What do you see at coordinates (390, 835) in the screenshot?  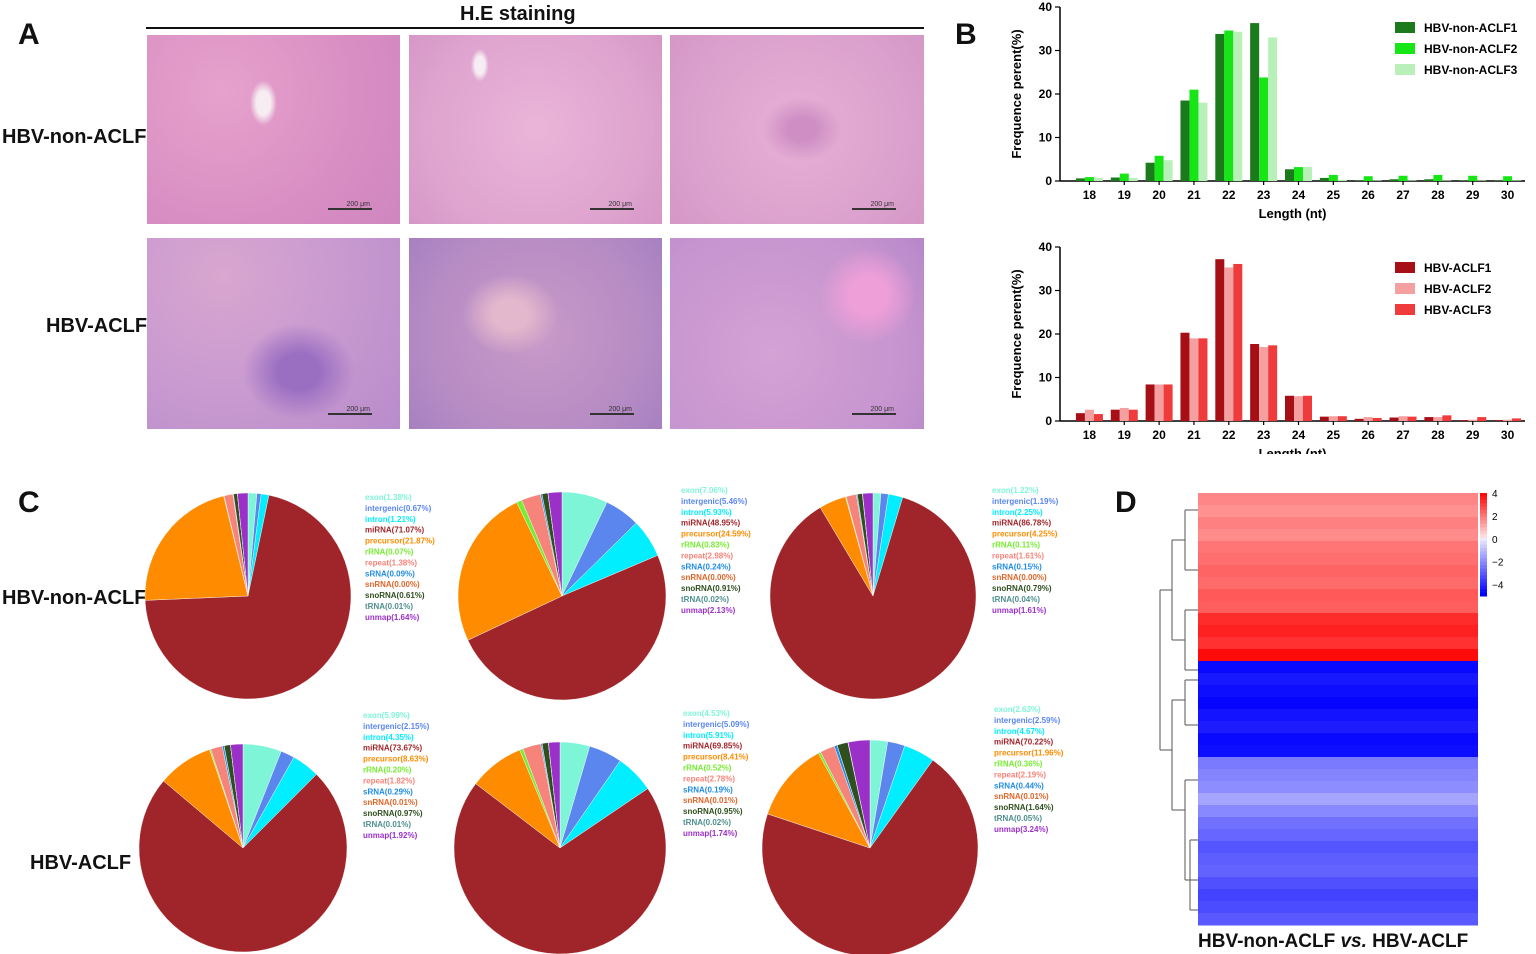 I see `pie-legend-label: unmap(1.92%)` at bounding box center [390, 835].